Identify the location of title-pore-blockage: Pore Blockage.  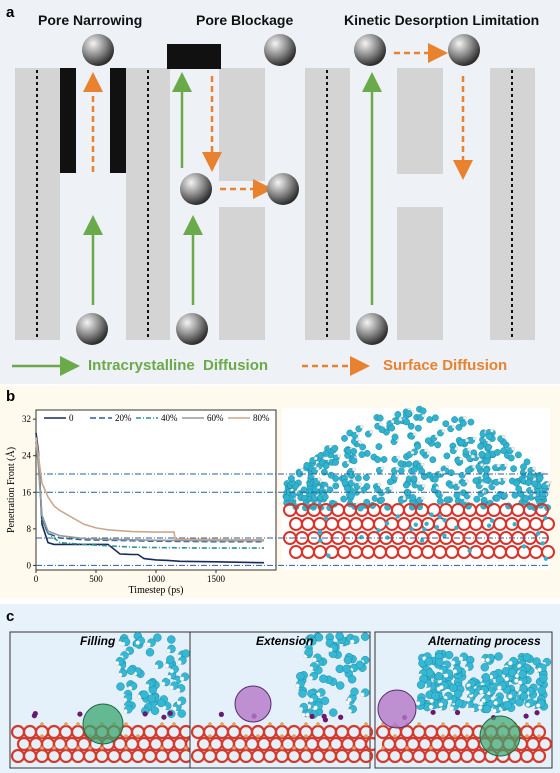
(245, 20).